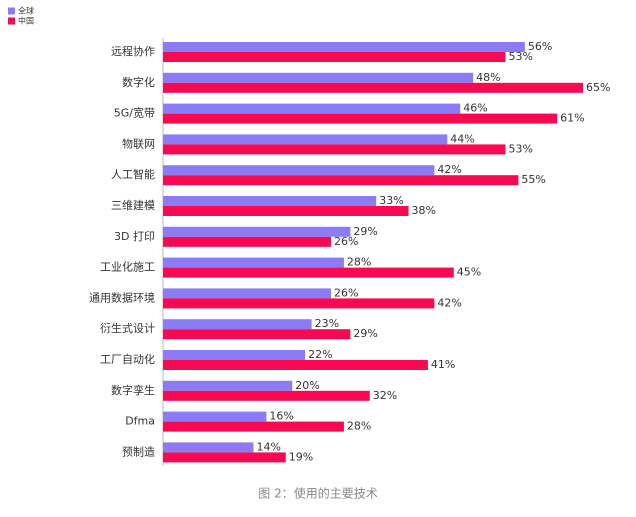 Image resolution: width=636 pixels, height=517 pixels. Describe the element at coordinates (488, 77) in the screenshot. I see `value-label: 48%` at that location.